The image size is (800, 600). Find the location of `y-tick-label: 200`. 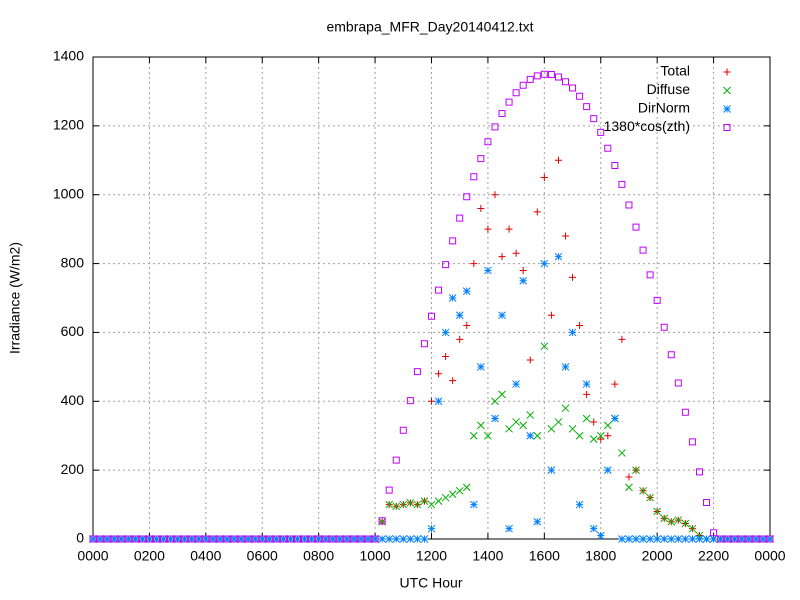

y-tick-label: 200 is located at coordinates (73, 469).